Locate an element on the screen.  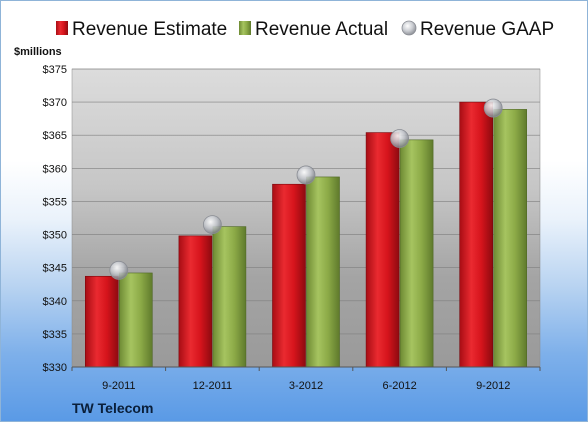
legend-swatch-gaap is located at coordinates (409, 28).